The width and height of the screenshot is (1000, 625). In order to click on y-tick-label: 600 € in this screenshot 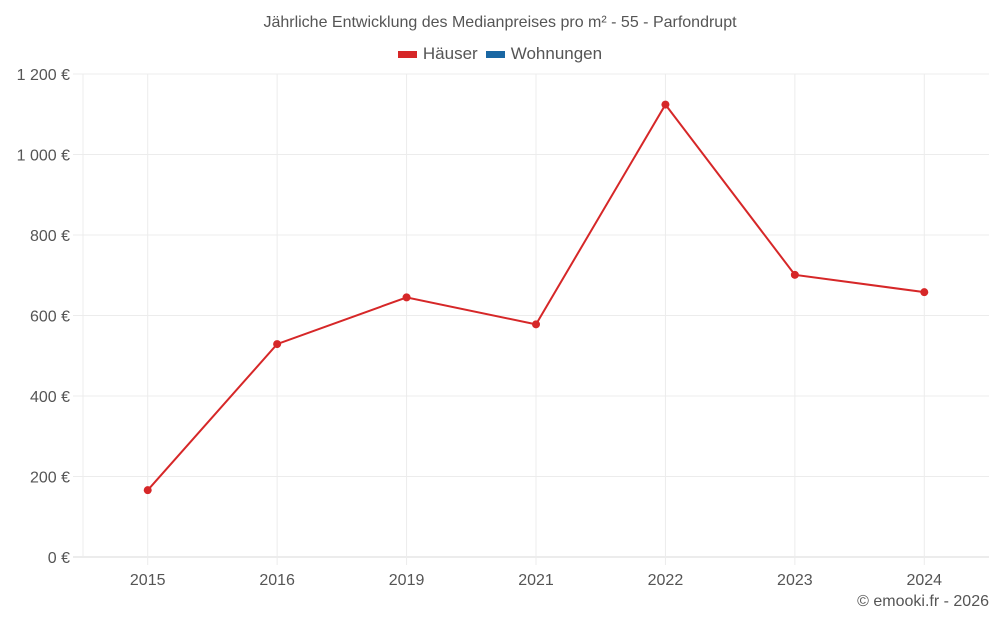, I will do `click(50, 317)`.